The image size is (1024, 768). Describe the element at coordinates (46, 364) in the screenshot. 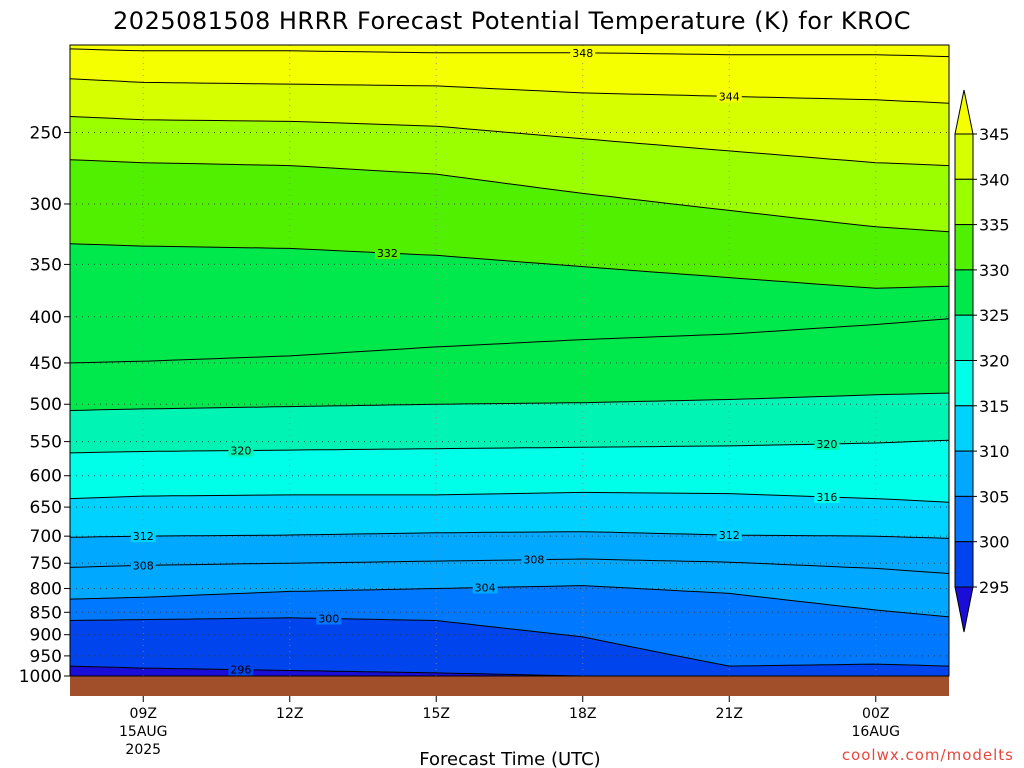

I see `y-tick-label-450: 450` at that location.